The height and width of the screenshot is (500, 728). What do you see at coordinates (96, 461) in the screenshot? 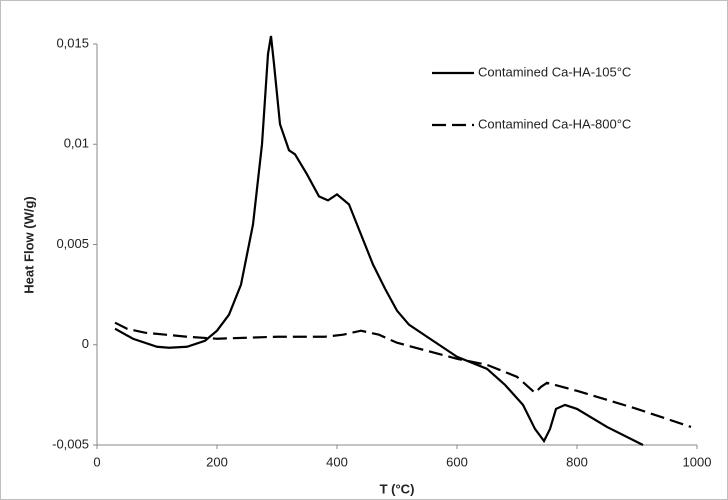
I see `x-tick-label: 0` at bounding box center [96, 461].